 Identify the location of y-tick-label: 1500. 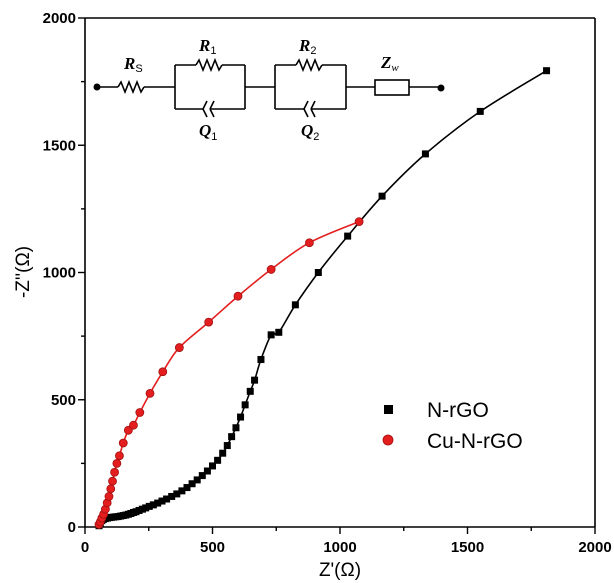
(59, 145).